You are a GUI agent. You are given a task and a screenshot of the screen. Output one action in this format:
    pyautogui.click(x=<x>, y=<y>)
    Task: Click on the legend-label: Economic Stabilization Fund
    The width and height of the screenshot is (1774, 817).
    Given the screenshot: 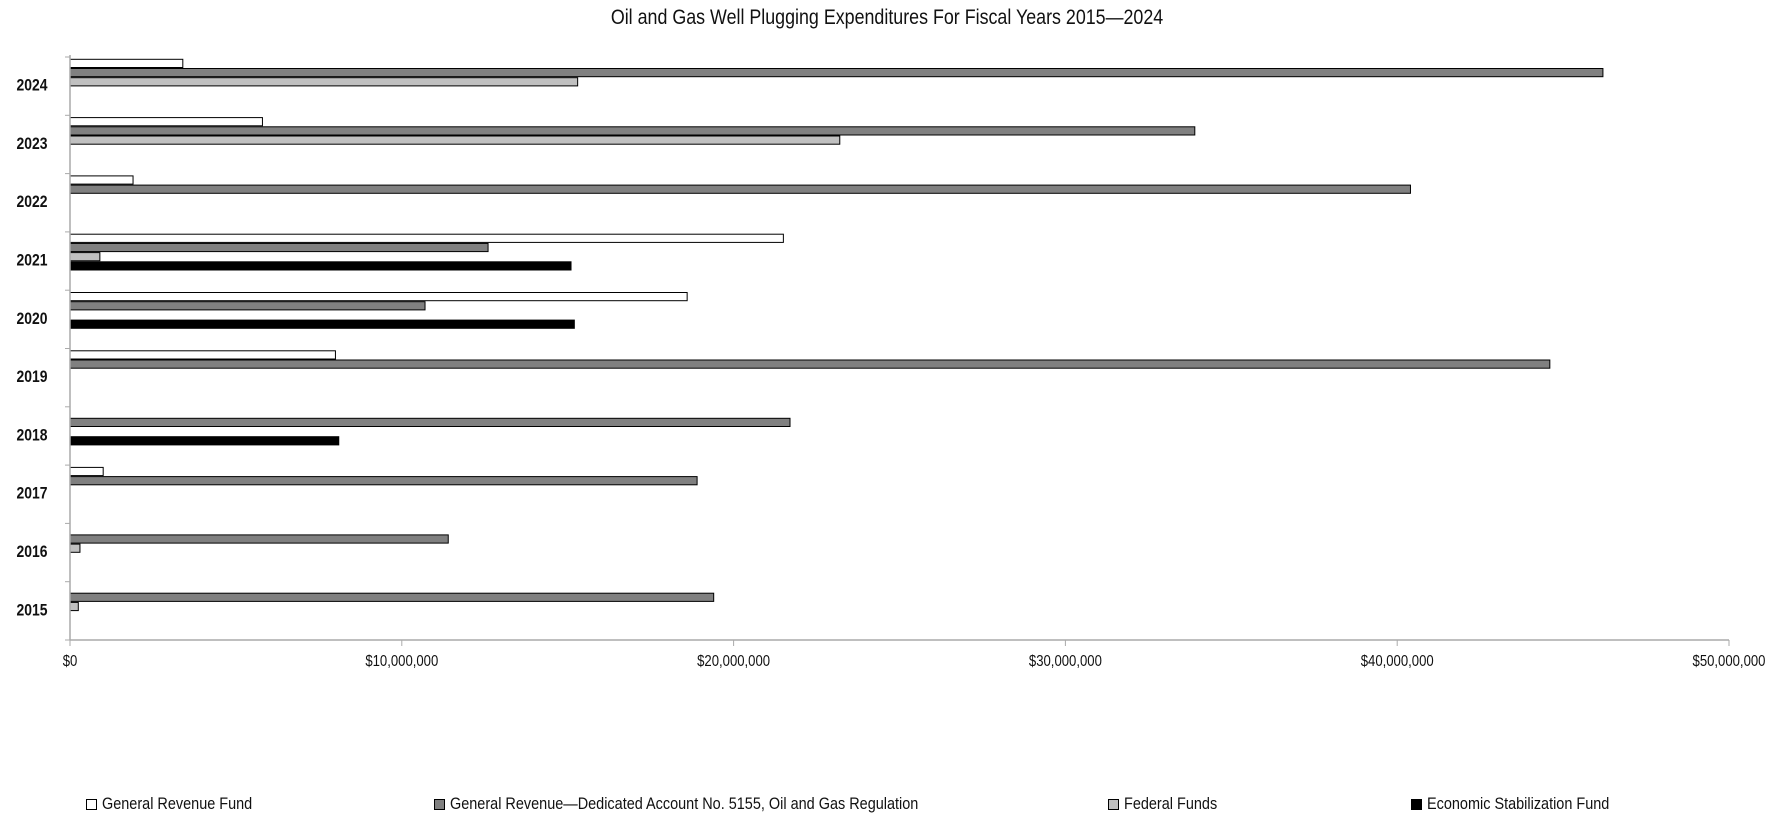 What is the action you would take?
    pyautogui.click(x=1518, y=803)
    